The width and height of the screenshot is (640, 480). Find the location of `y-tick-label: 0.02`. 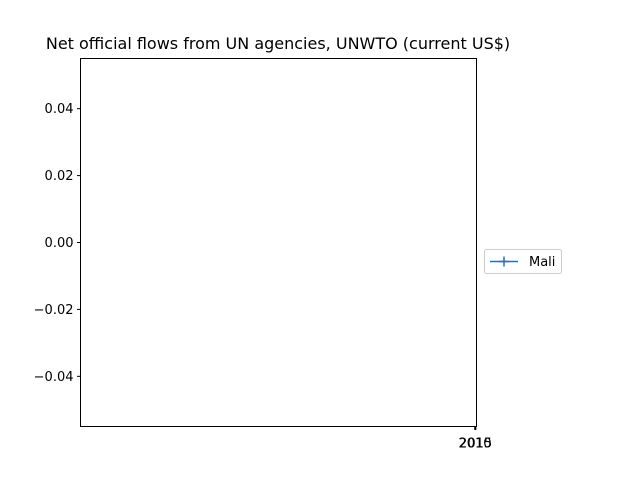

y-tick-label: 0.02 is located at coordinates (59, 176).